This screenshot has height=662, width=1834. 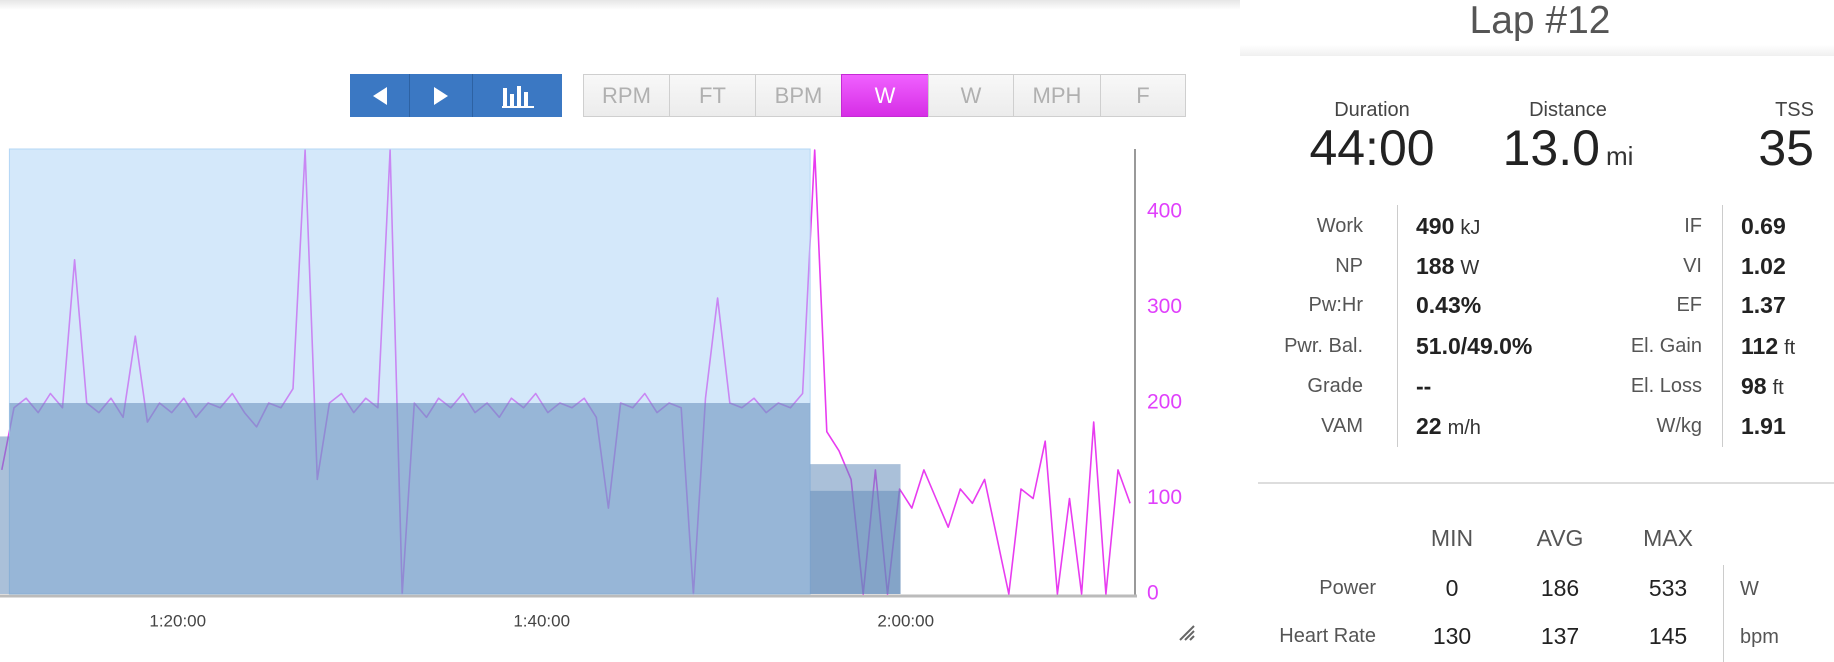 What do you see at coordinates (1794, 110) in the screenshot?
I see `summary-label: TSS` at bounding box center [1794, 110].